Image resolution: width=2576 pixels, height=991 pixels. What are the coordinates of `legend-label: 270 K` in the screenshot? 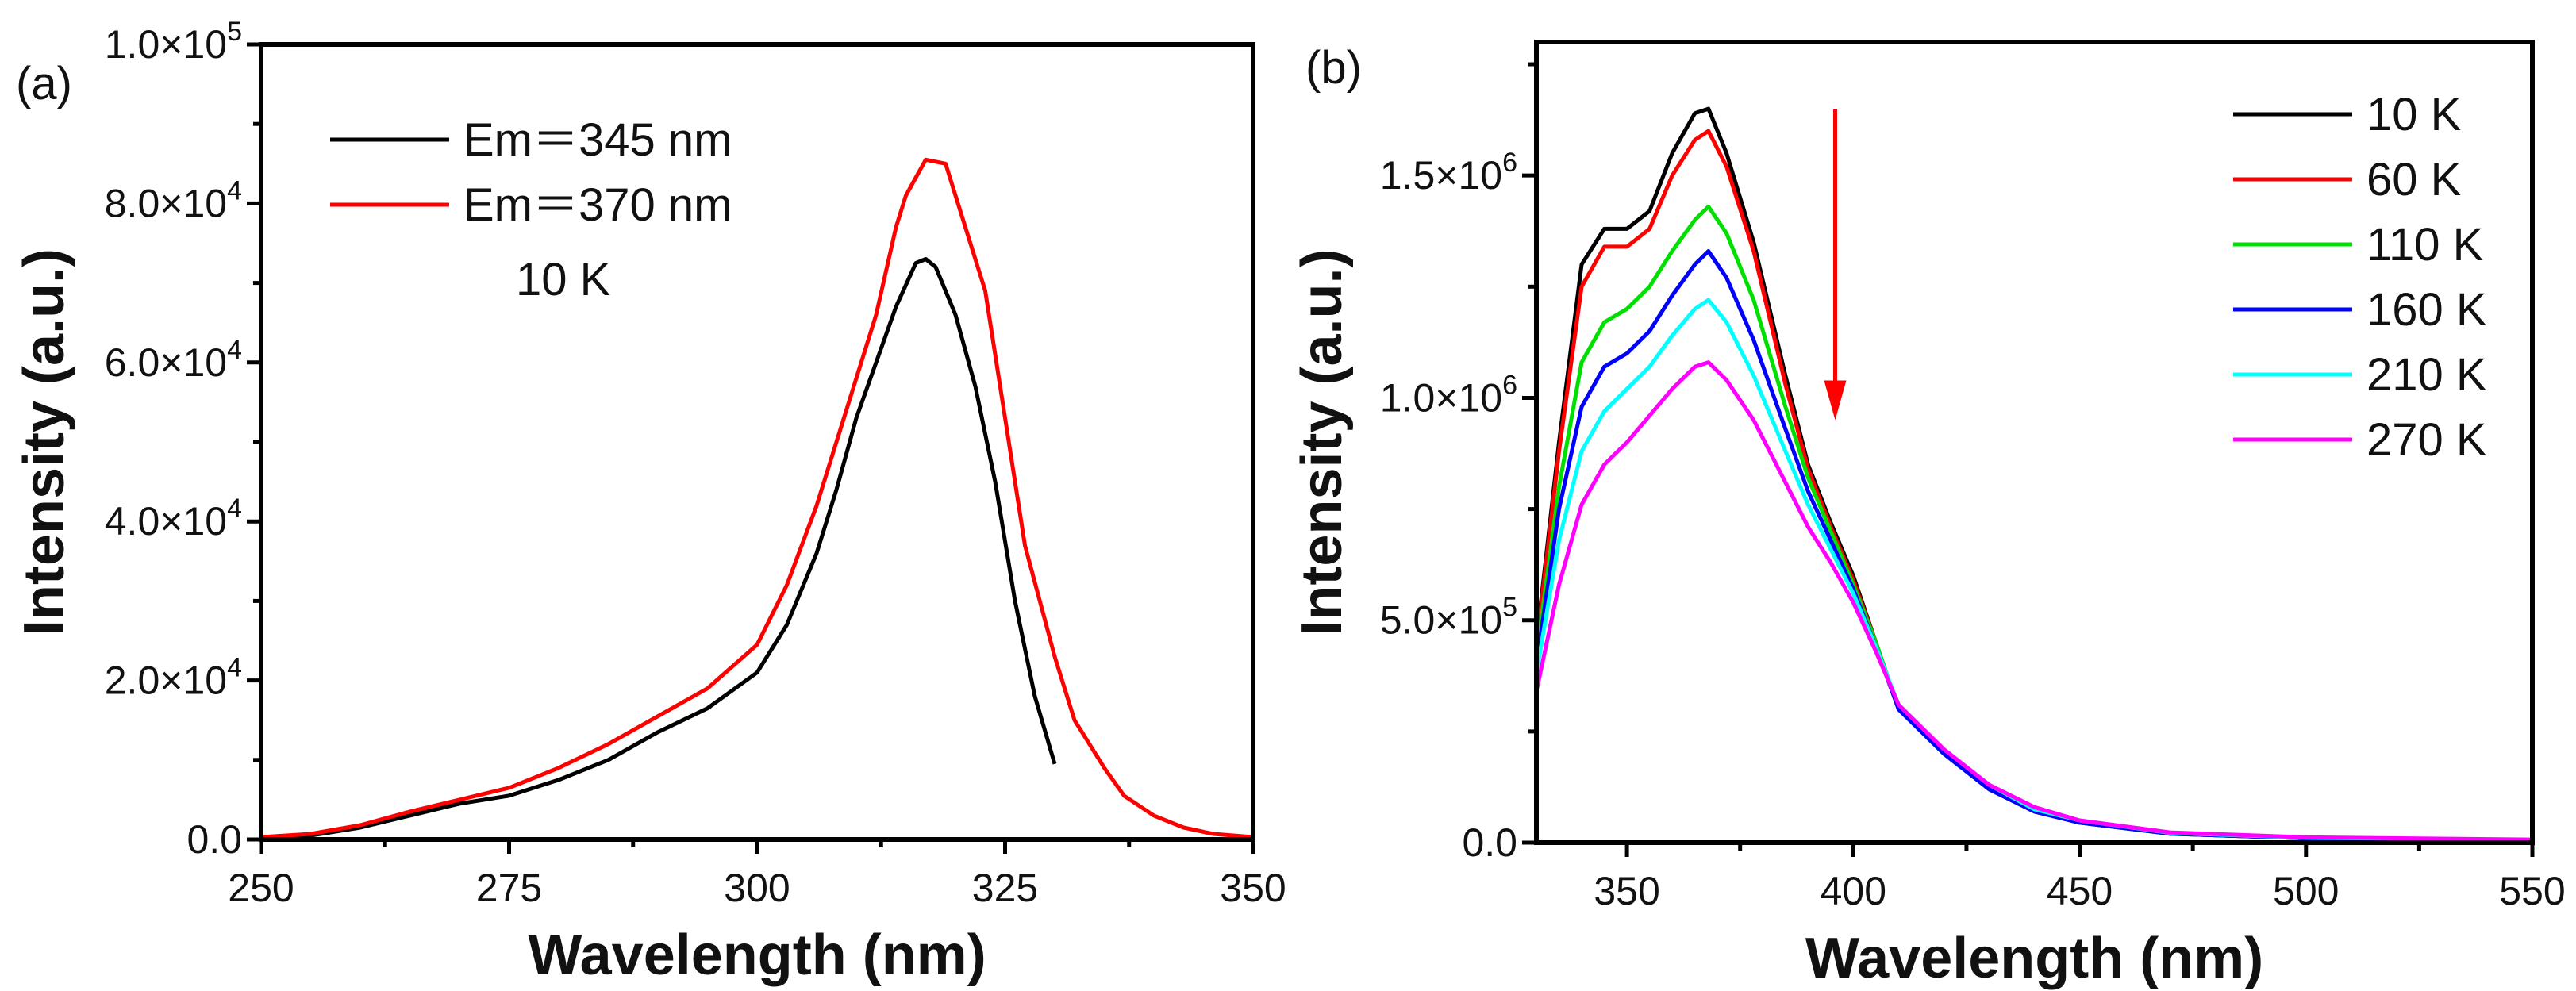 It's located at (2426, 440).